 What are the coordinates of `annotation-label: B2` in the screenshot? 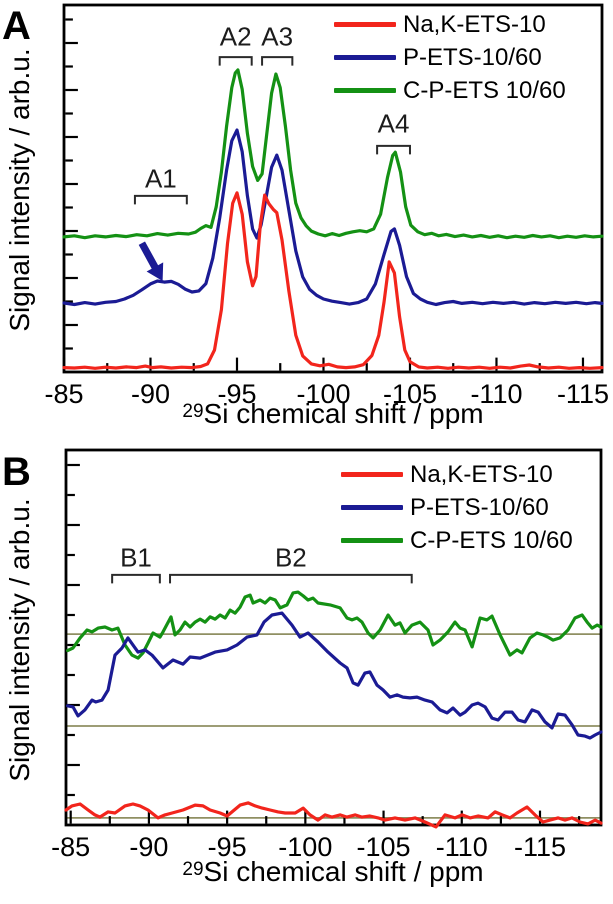 It's located at (290, 557).